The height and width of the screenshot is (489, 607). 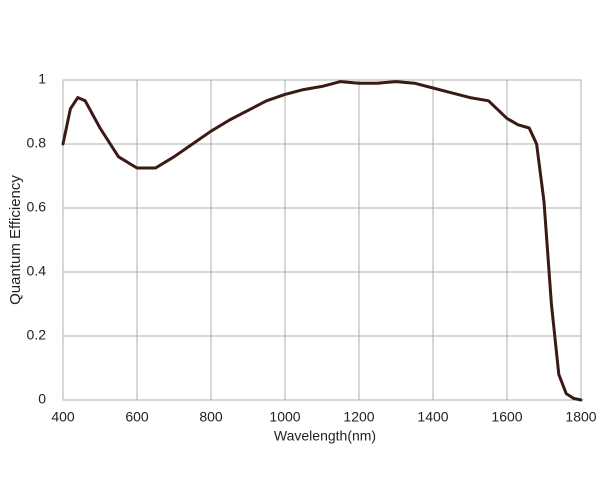 What do you see at coordinates (15, 240) in the screenshot?
I see `y-axis-label: Quantum Efficiency` at bounding box center [15, 240].